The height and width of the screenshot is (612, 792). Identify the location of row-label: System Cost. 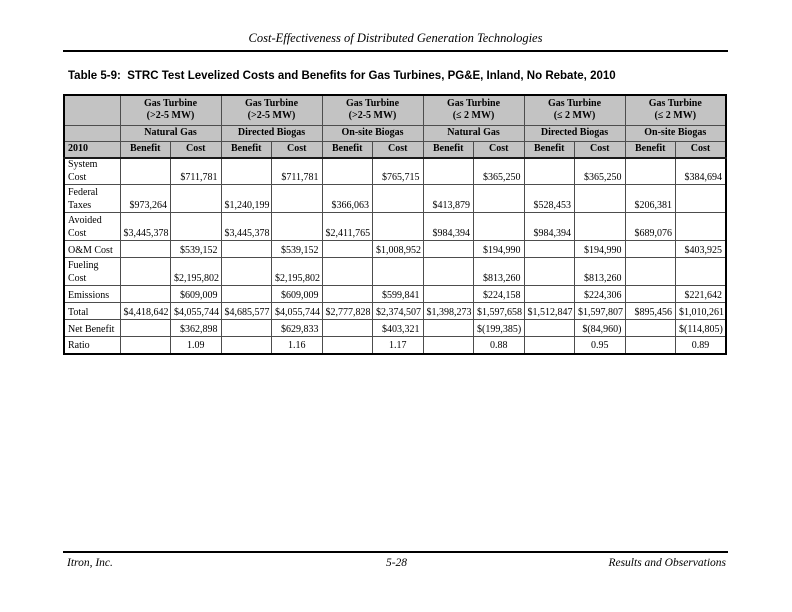
(92, 171).